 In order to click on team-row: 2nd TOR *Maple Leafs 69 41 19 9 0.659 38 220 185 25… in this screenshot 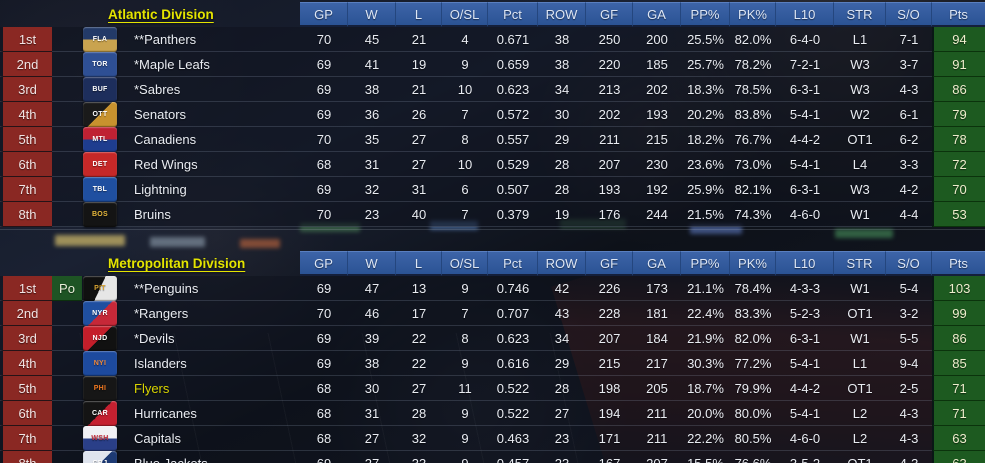, I will do `click(492, 64)`.